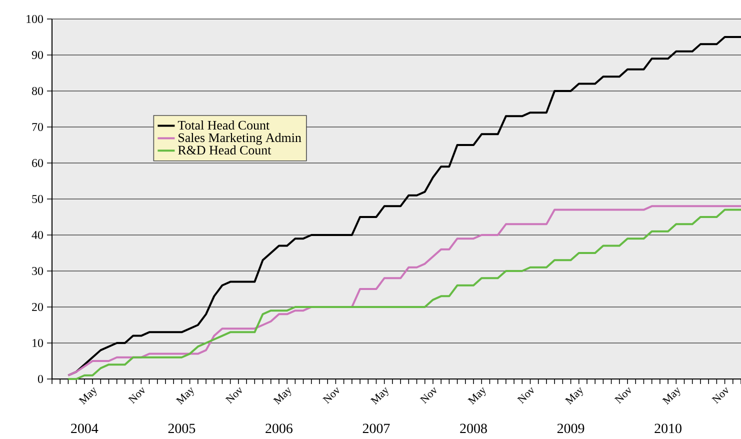 The image size is (741, 439). I want to click on y-tick-label: 60, so click(38, 163).